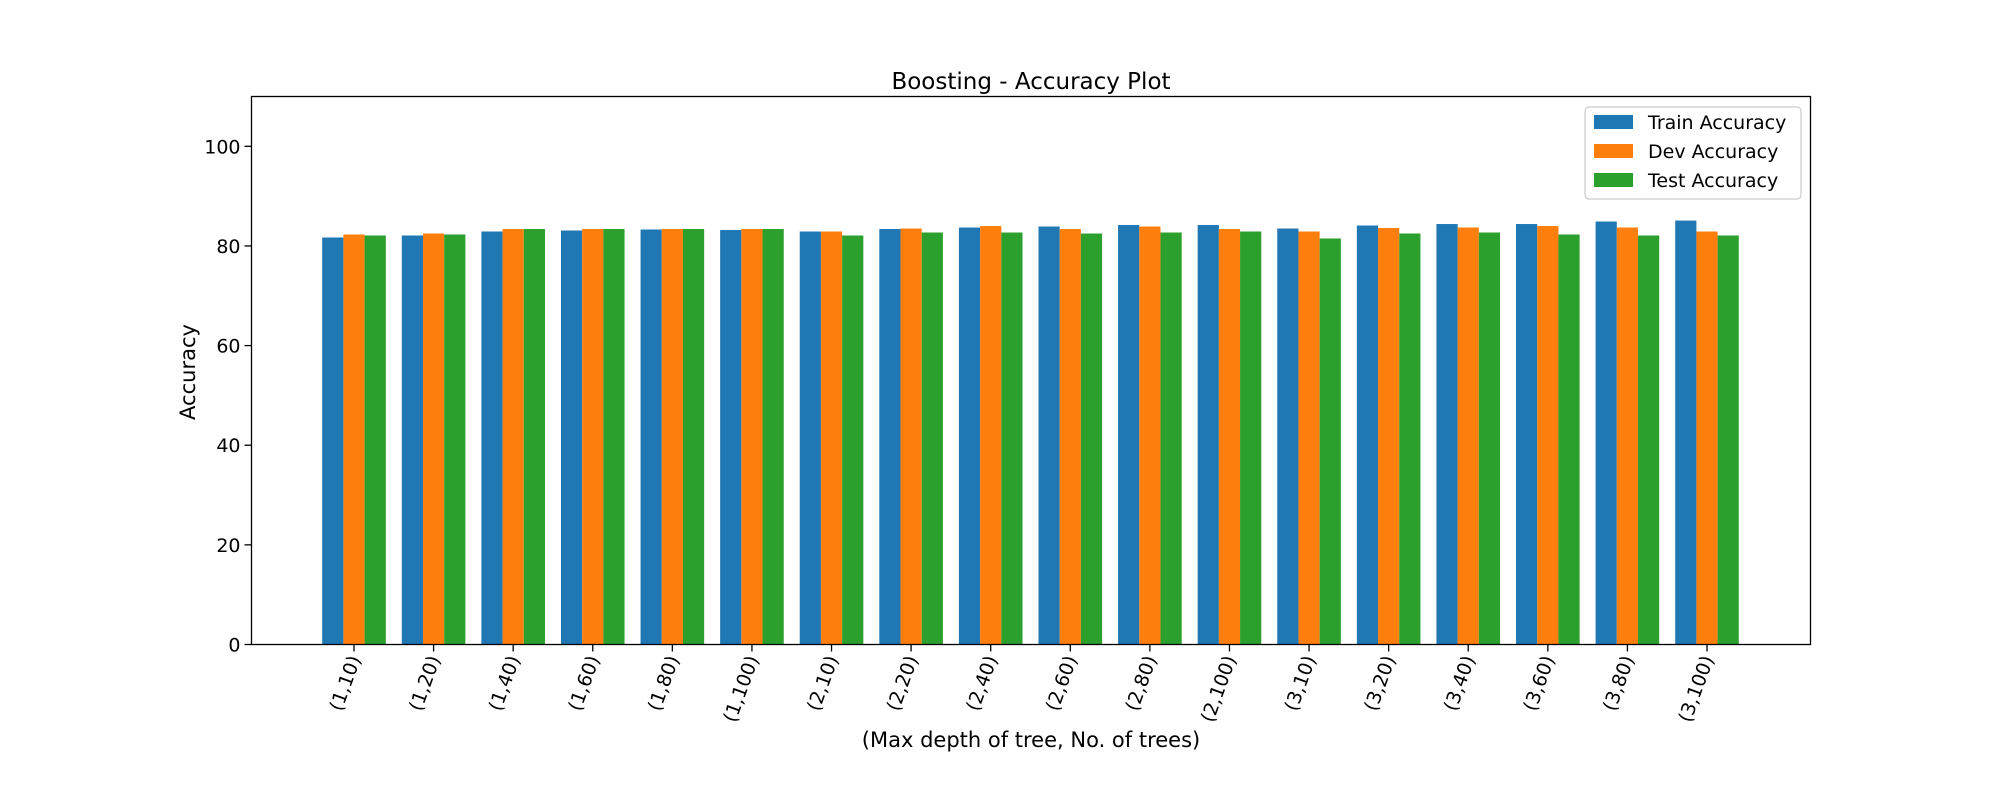 This screenshot has width=2000, height=800. I want to click on x-tick-label: (2,60), so click(1062, 683).